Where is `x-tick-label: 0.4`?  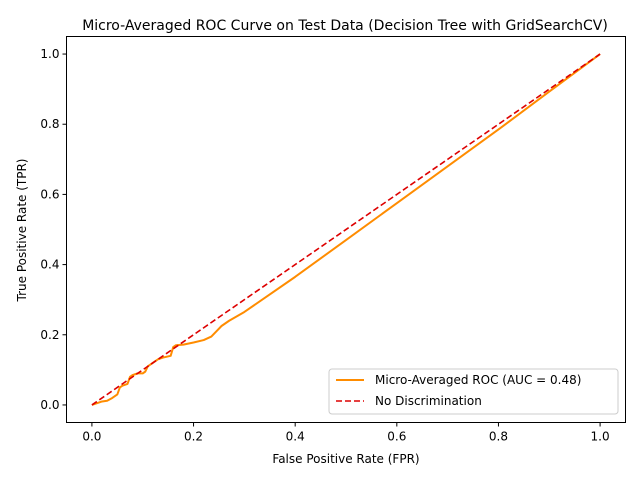 x-tick-label: 0.4 is located at coordinates (295, 437).